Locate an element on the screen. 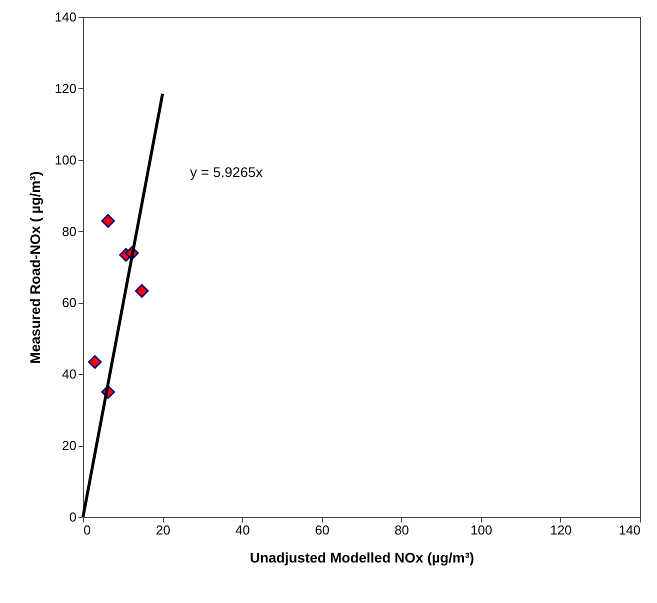 The width and height of the screenshot is (657, 603). y-tick-label: 100 is located at coordinates (65, 160).